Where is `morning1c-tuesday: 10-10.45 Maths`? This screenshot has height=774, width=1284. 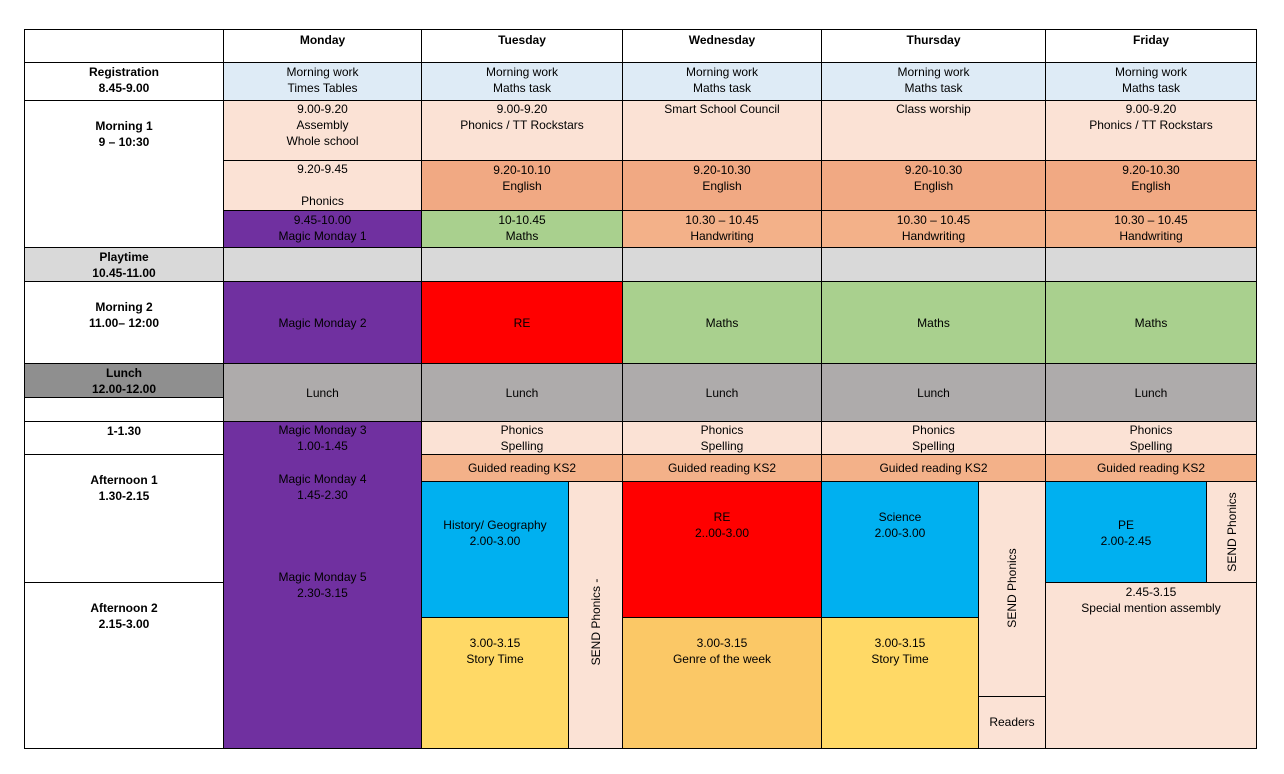
morning1c-tuesday: 10-10.45 Maths is located at coordinates (522, 229).